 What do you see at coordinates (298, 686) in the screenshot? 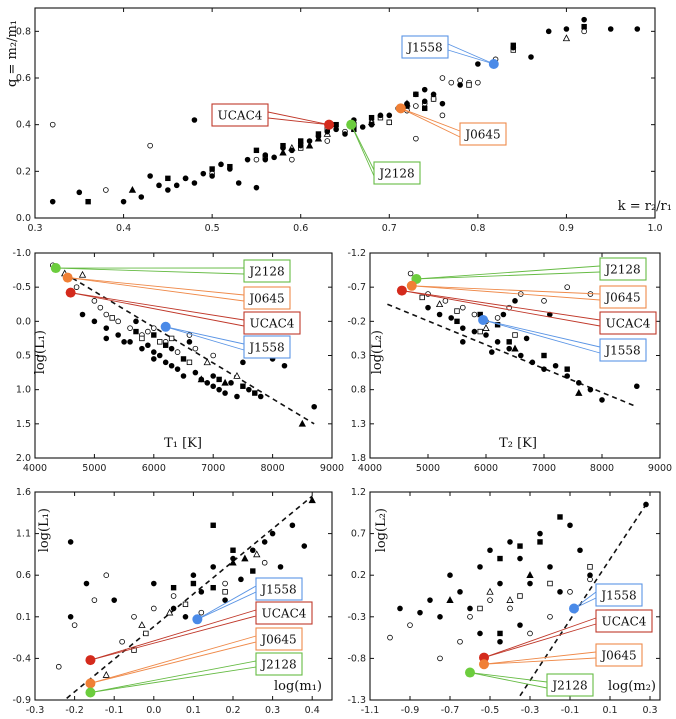
I see `x-axis-label: log(m₁)` at bounding box center [298, 686].